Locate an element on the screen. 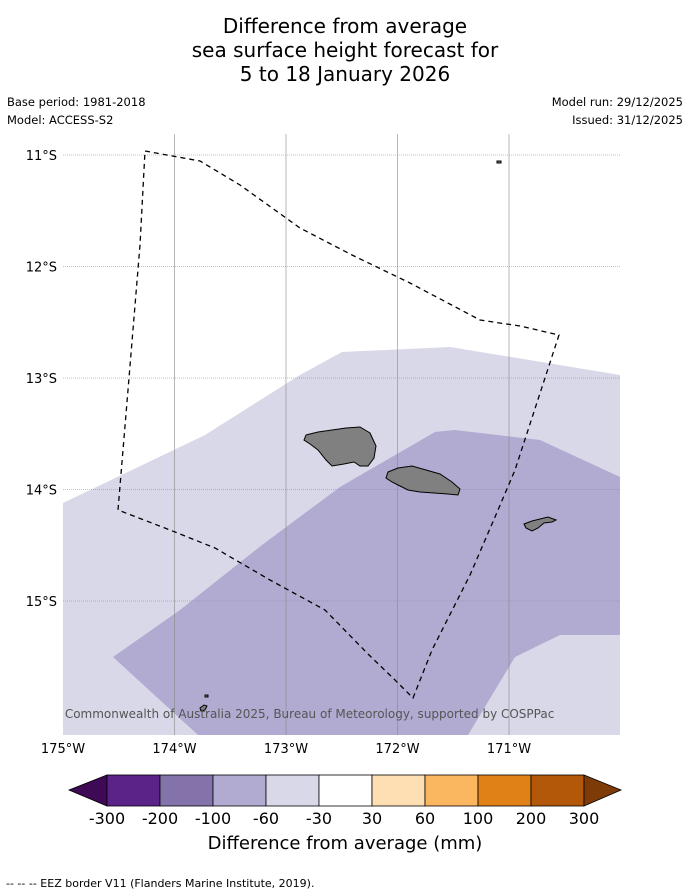 This screenshot has width=690, height=896. upolu-island is located at coordinates (423, 480).